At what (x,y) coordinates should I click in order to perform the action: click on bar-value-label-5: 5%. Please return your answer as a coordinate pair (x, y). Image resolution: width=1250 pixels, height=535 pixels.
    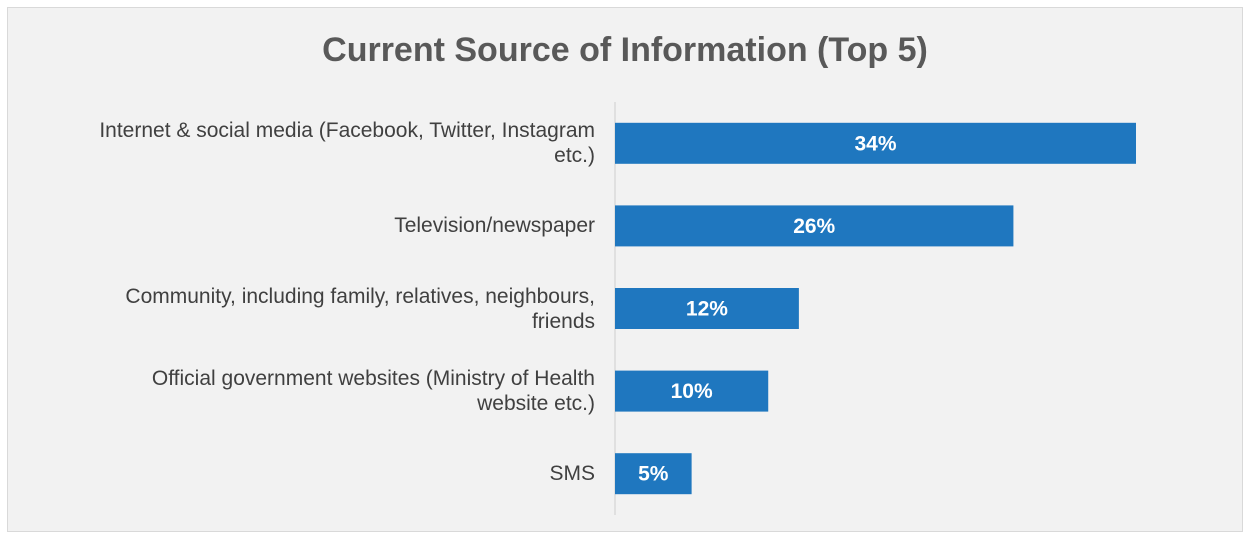
    Looking at the image, I should click on (653, 474).